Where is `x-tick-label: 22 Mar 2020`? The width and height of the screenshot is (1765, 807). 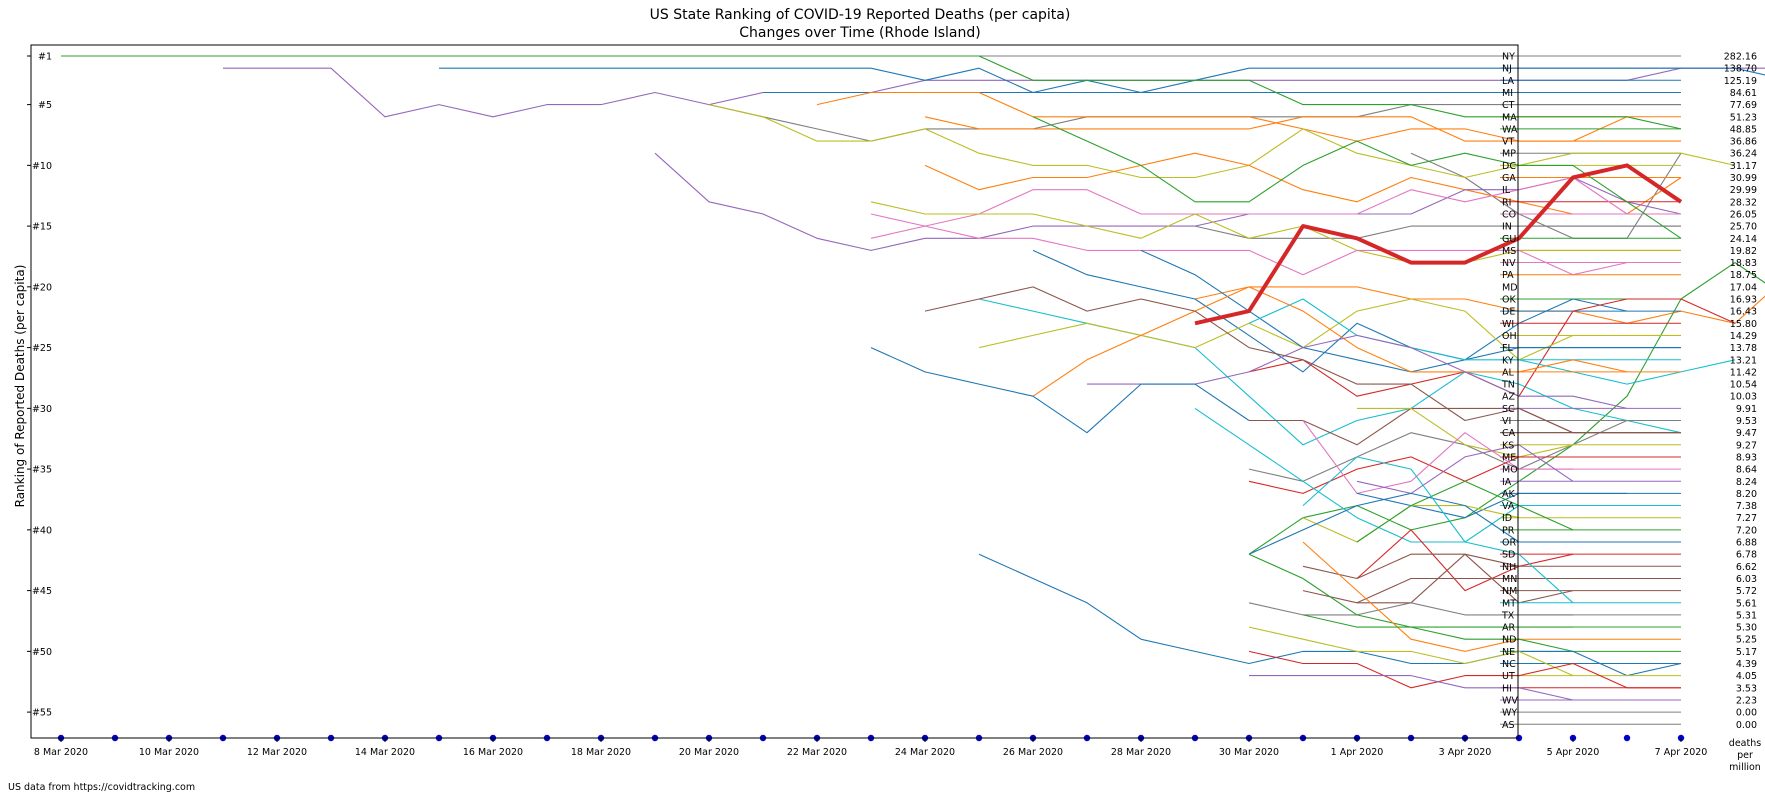 x-tick-label: 22 Mar 2020 is located at coordinates (817, 752).